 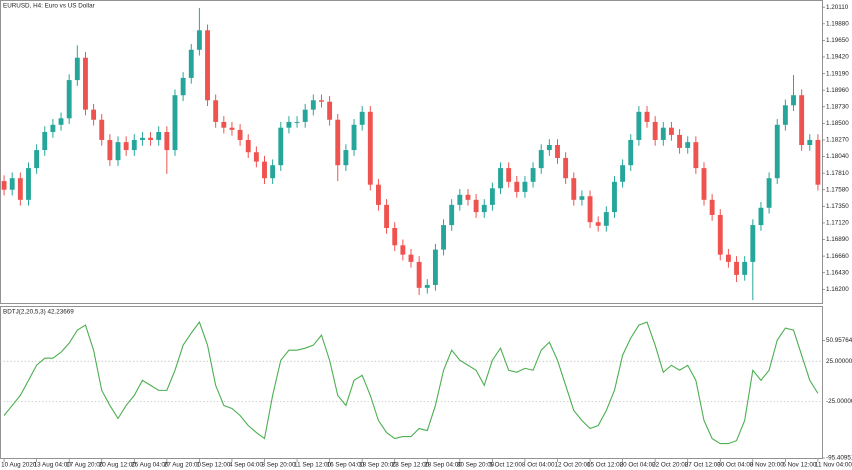 I want to click on y-tick-label: 1.16200, so click(x=837, y=289).